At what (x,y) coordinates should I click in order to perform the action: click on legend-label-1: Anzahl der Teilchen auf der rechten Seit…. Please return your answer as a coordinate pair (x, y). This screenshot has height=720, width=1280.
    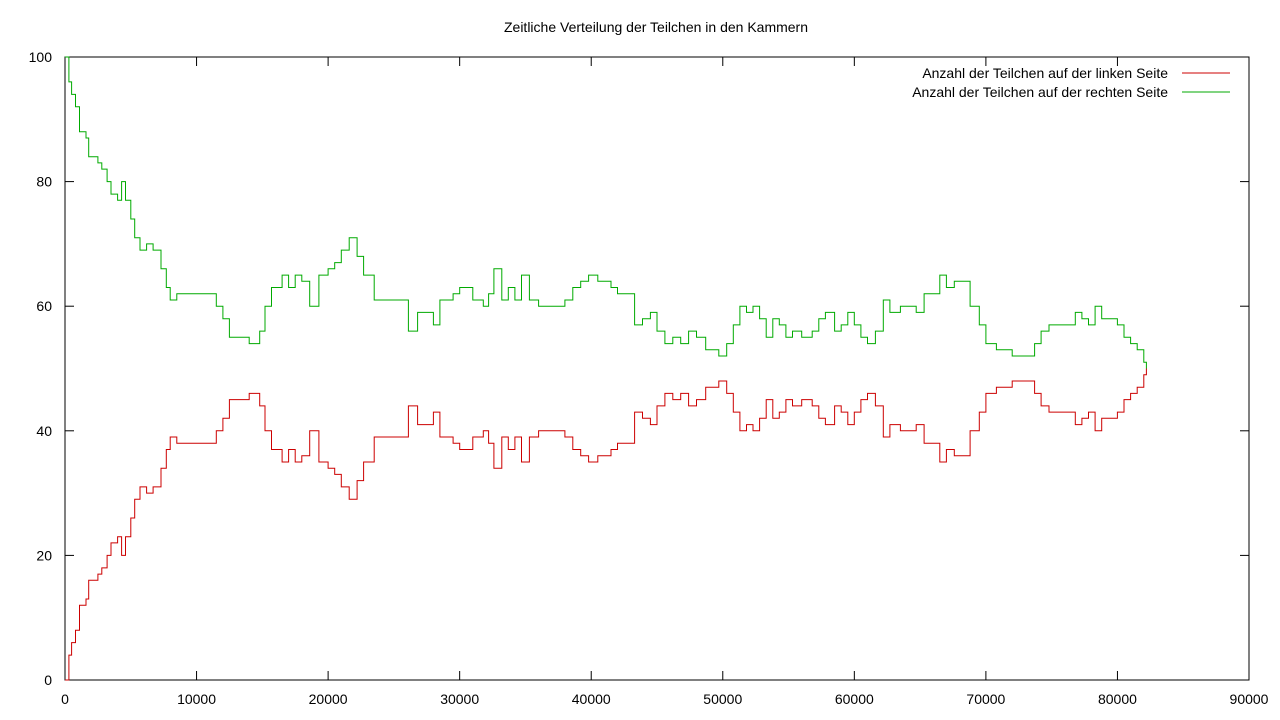
    Looking at the image, I should click on (1040, 92).